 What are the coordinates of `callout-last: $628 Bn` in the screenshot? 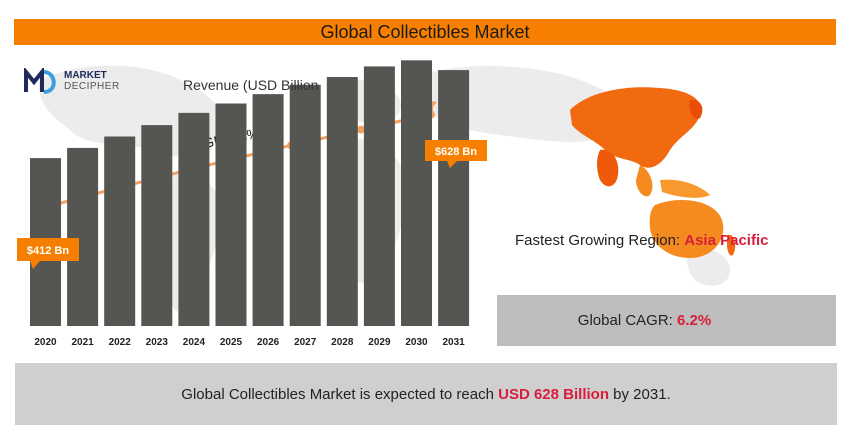 It's located at (456, 154).